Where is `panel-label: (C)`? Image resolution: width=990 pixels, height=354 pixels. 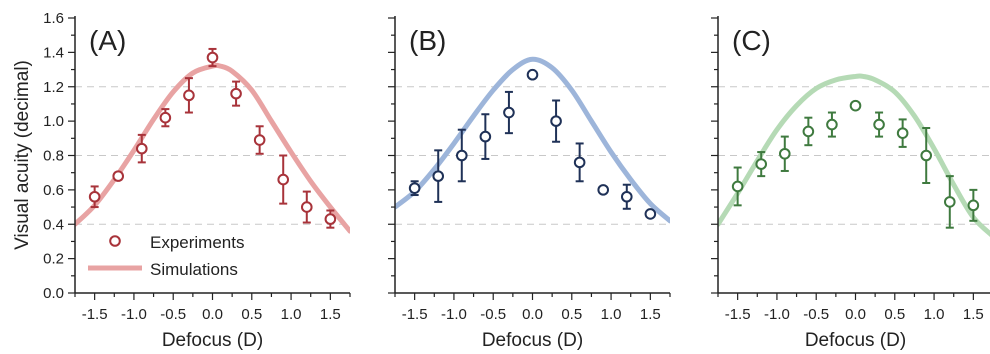 panel-label: (C) is located at coordinates (751, 40).